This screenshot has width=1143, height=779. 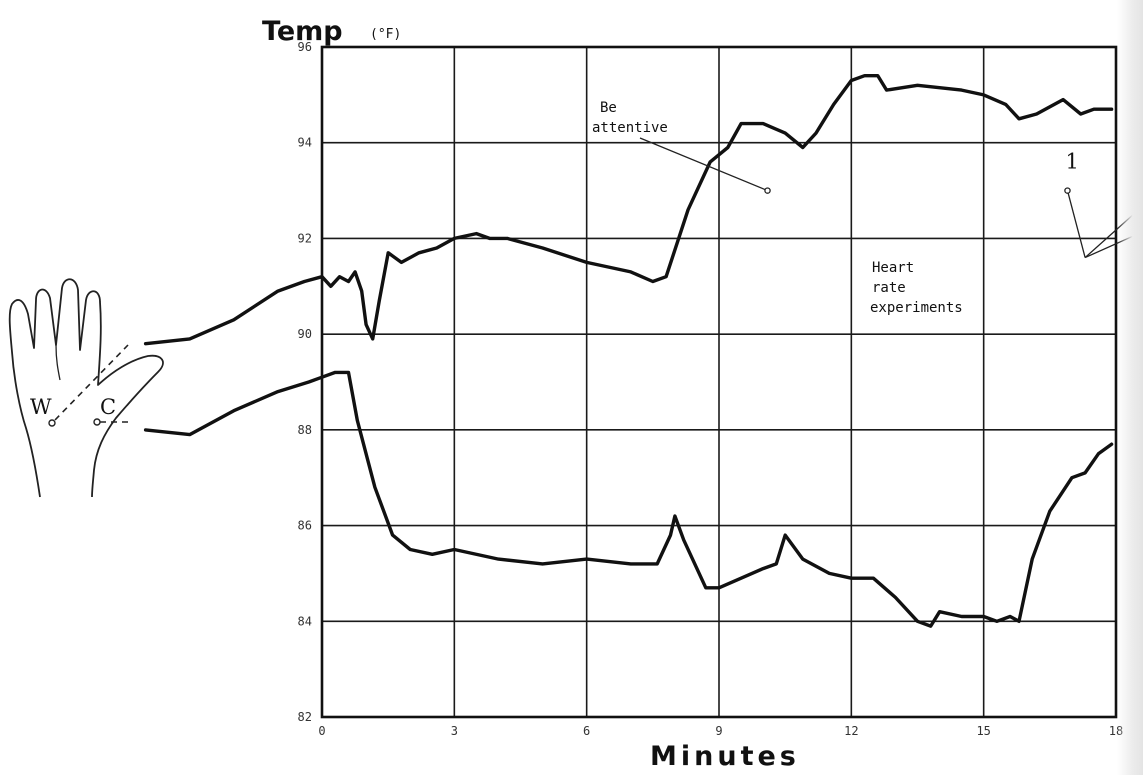 I want to click on x-tick-label: 9, so click(x=718, y=731).